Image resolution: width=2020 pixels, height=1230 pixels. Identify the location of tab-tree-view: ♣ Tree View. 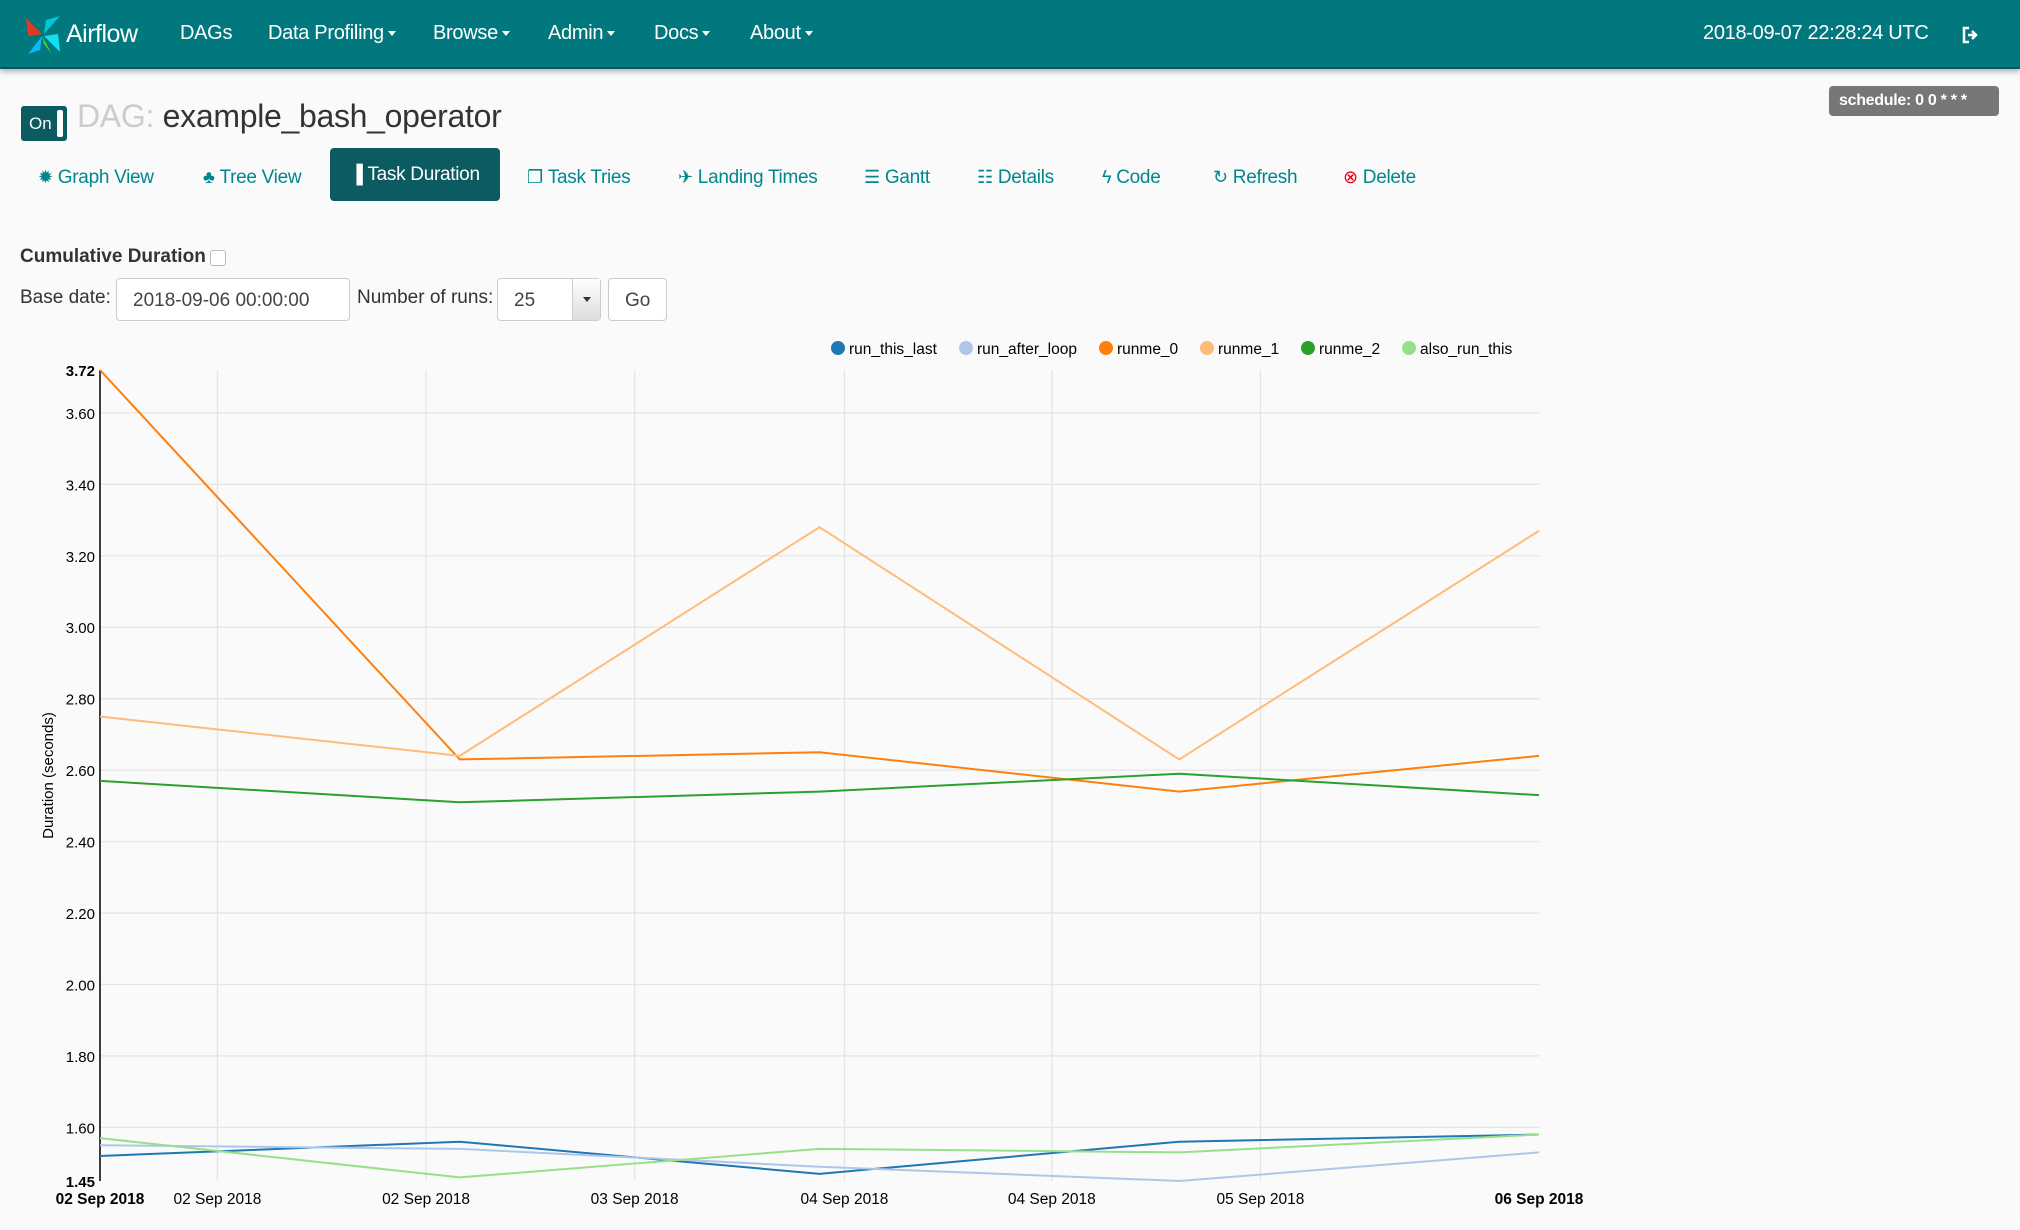
(252, 177).